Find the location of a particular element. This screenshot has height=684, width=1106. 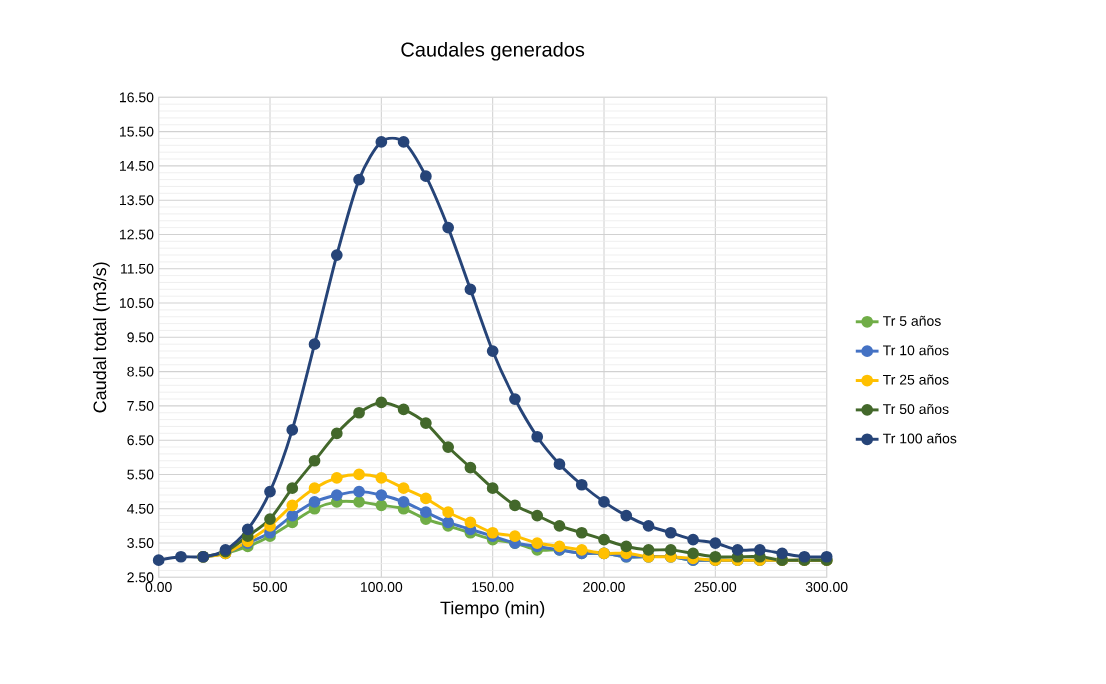

x-tick-label: 200.00 is located at coordinates (604, 587).